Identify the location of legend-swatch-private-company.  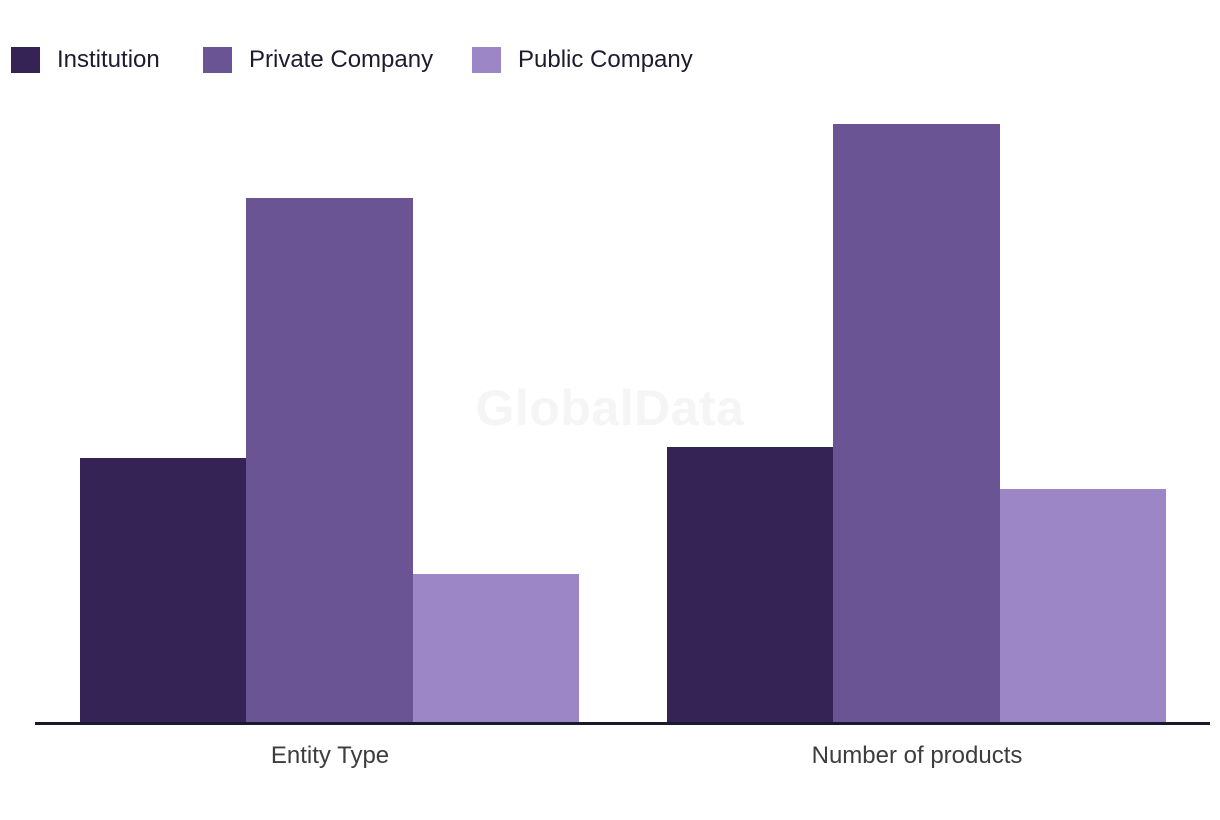
(217, 60).